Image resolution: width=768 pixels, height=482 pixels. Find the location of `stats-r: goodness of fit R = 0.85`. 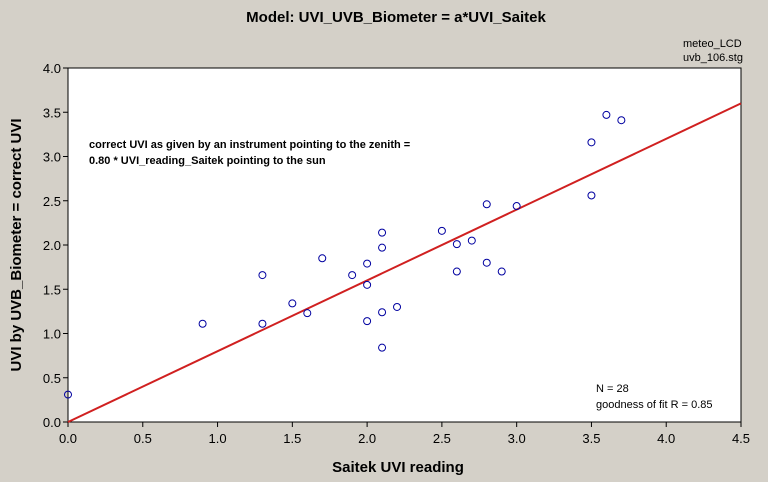

stats-r: goodness of fit R = 0.85 is located at coordinates (654, 405).